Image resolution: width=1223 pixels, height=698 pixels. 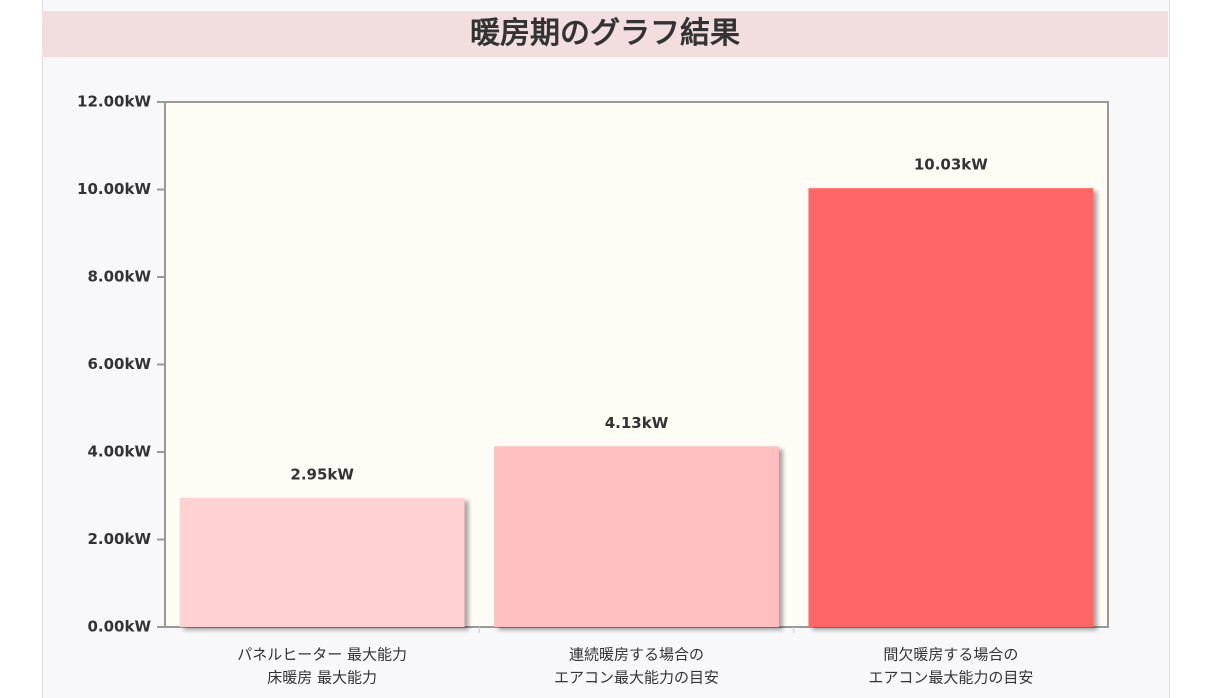 What do you see at coordinates (951, 165) in the screenshot?
I see `value-label: 10.03kW` at bounding box center [951, 165].